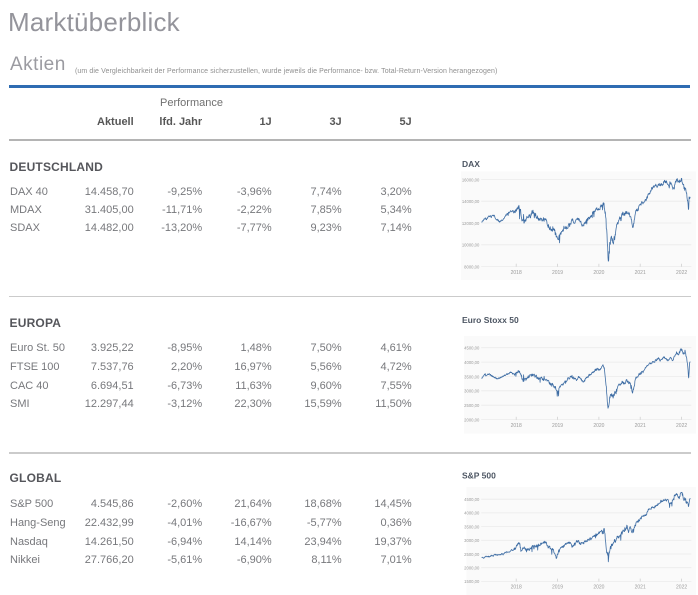 Image resolution: width=698 pixels, height=595 pixels. I want to click on svg-text: 10000,00, so click(471, 245).